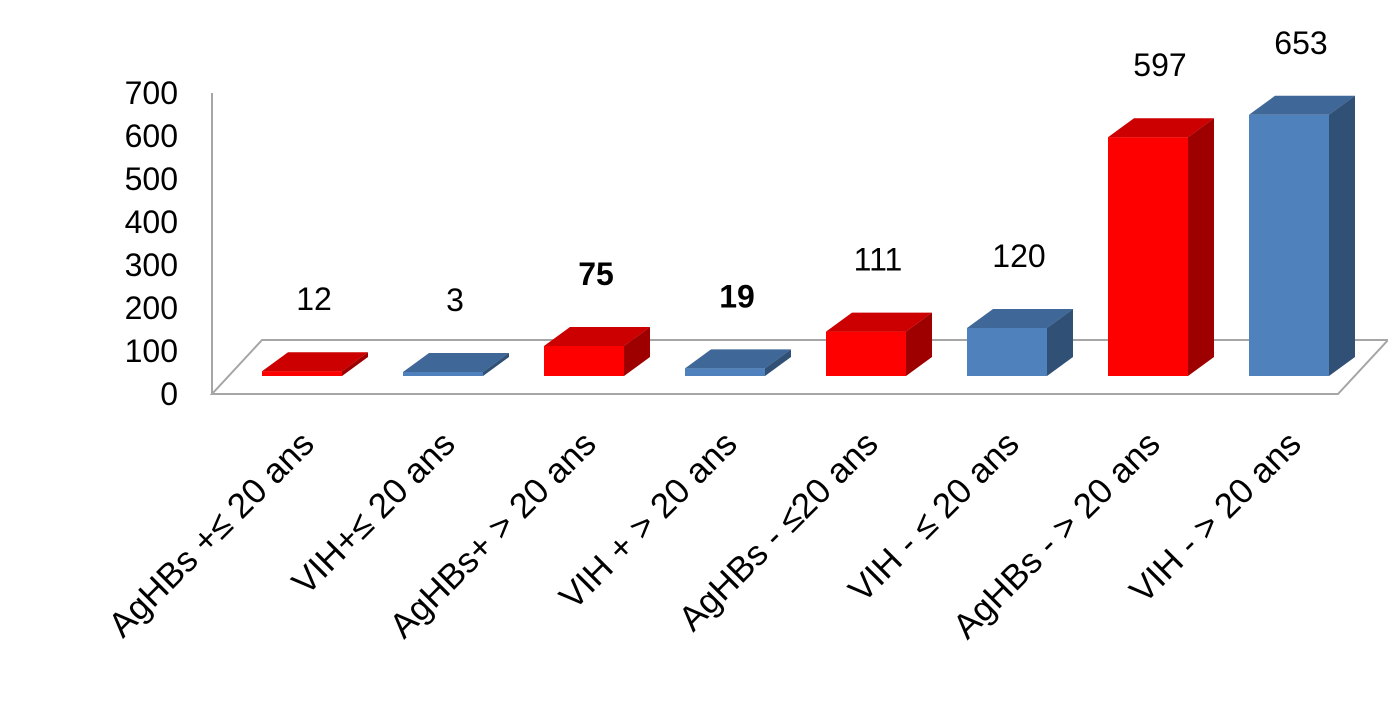 Image resolution: width=1388 pixels, height=716 pixels. What do you see at coordinates (151, 243) in the screenshot?
I see `y-axis-ticks: 0 100 200 300 400 500 600 700` at bounding box center [151, 243].